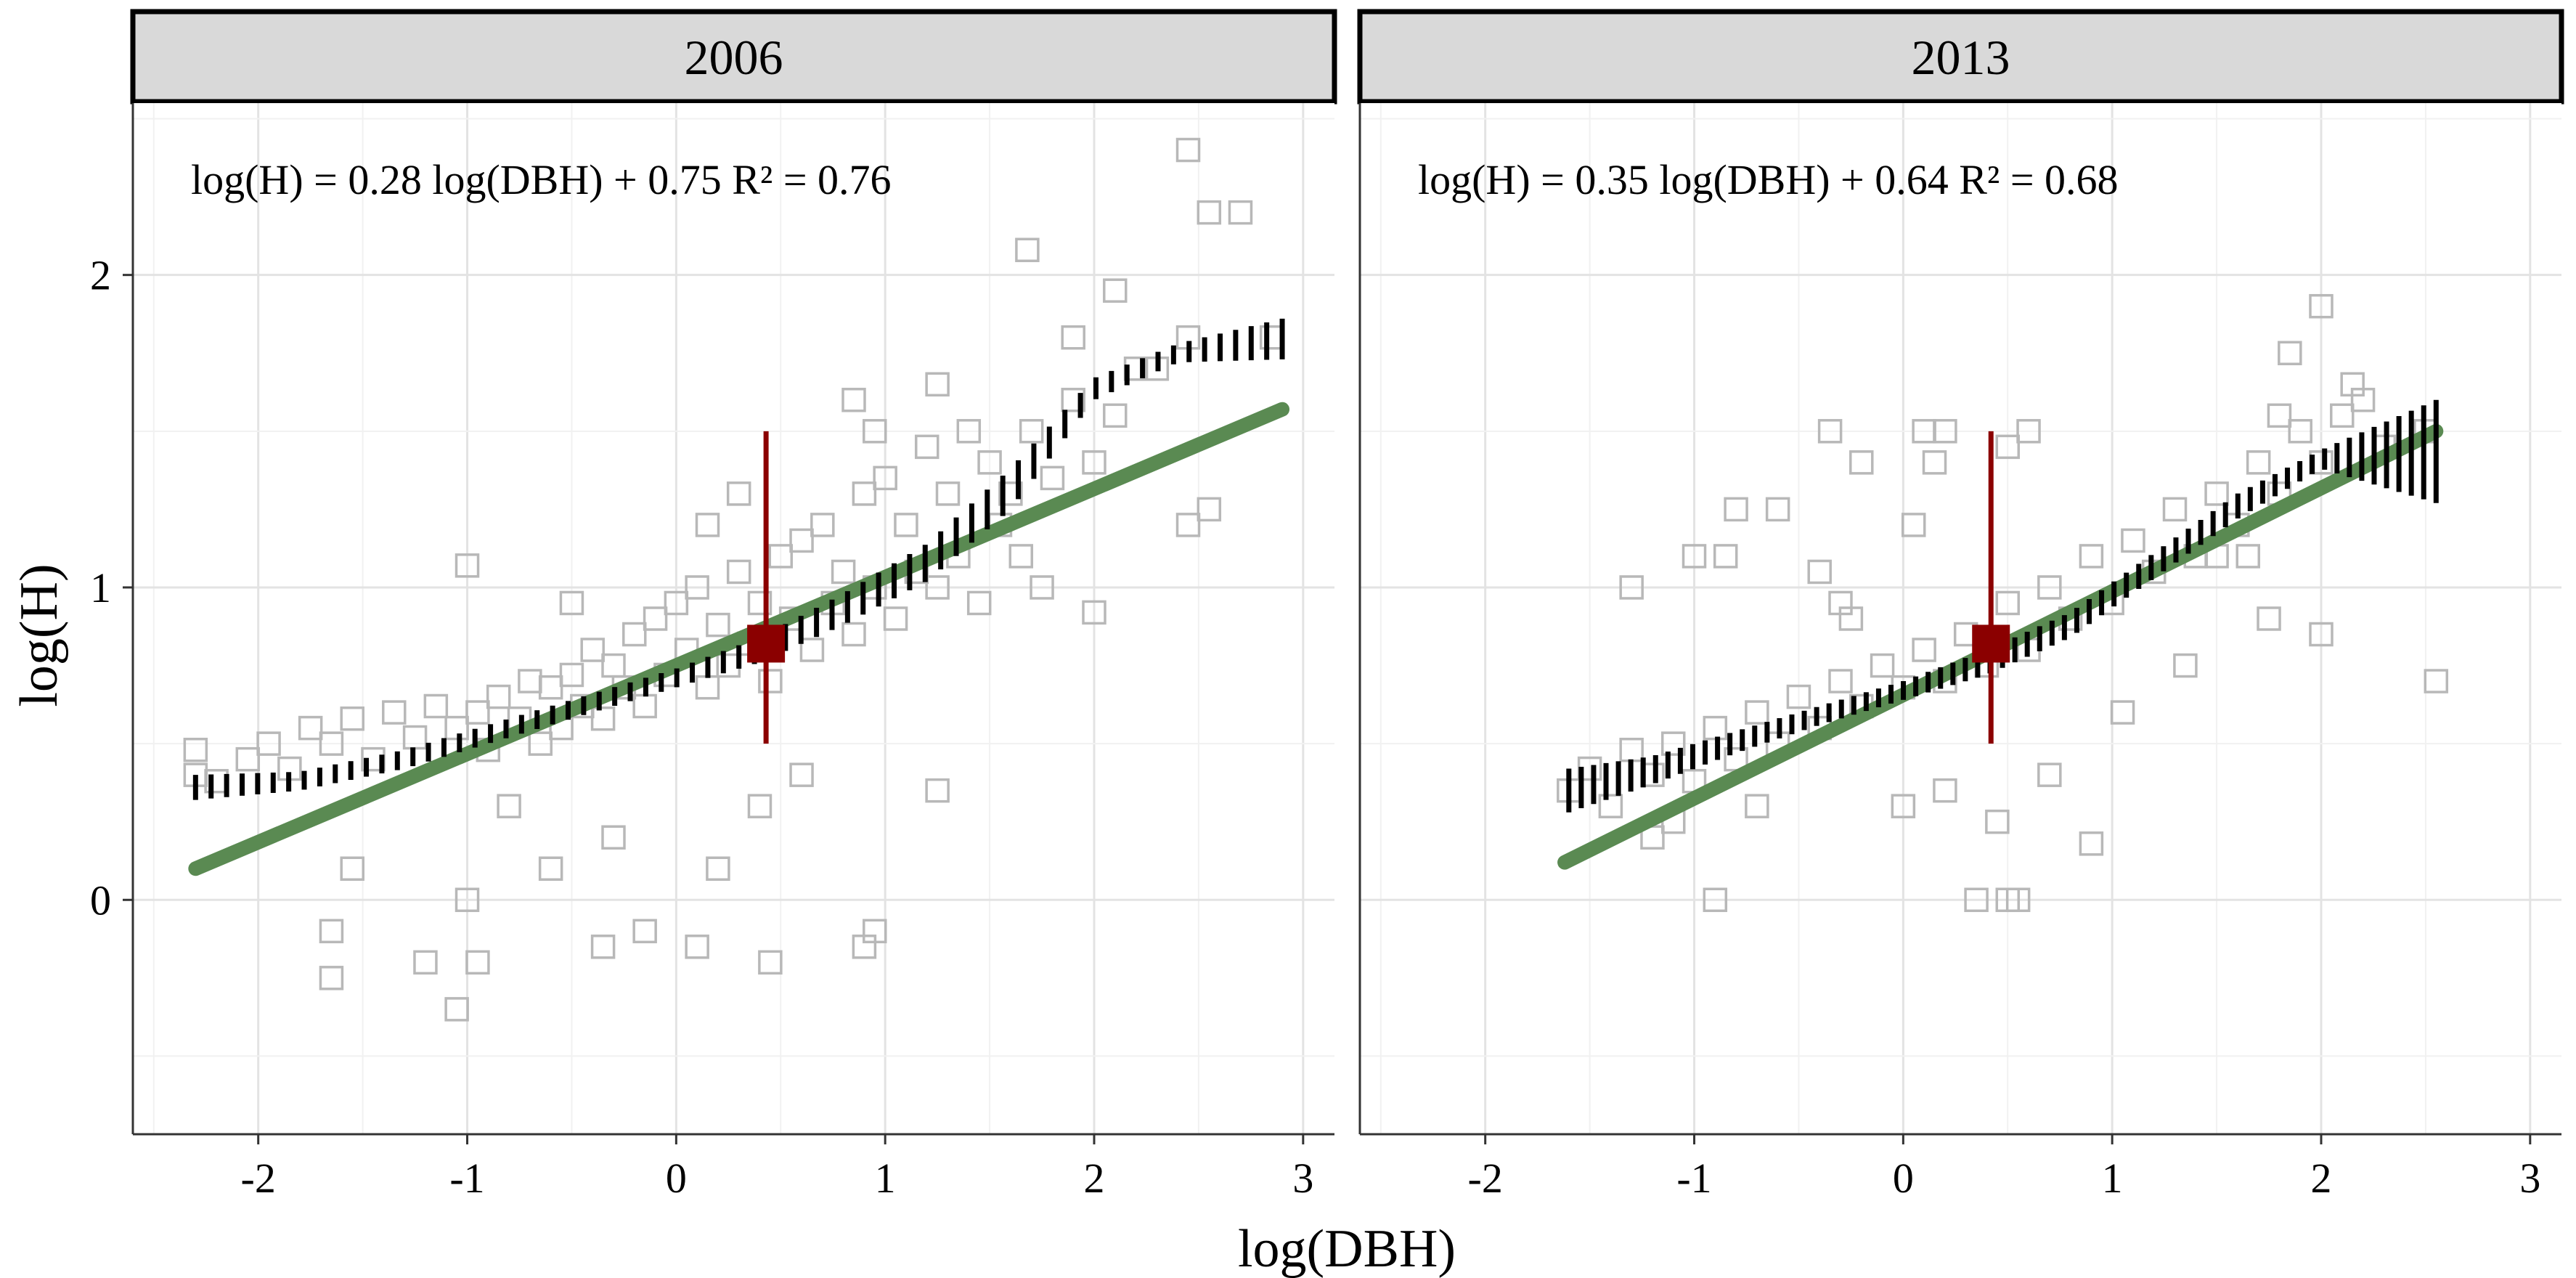 Image resolution: width=2576 pixels, height=1278 pixels. Describe the element at coordinates (100, 900) in the screenshot. I see `y-tick-label: 0` at that location.